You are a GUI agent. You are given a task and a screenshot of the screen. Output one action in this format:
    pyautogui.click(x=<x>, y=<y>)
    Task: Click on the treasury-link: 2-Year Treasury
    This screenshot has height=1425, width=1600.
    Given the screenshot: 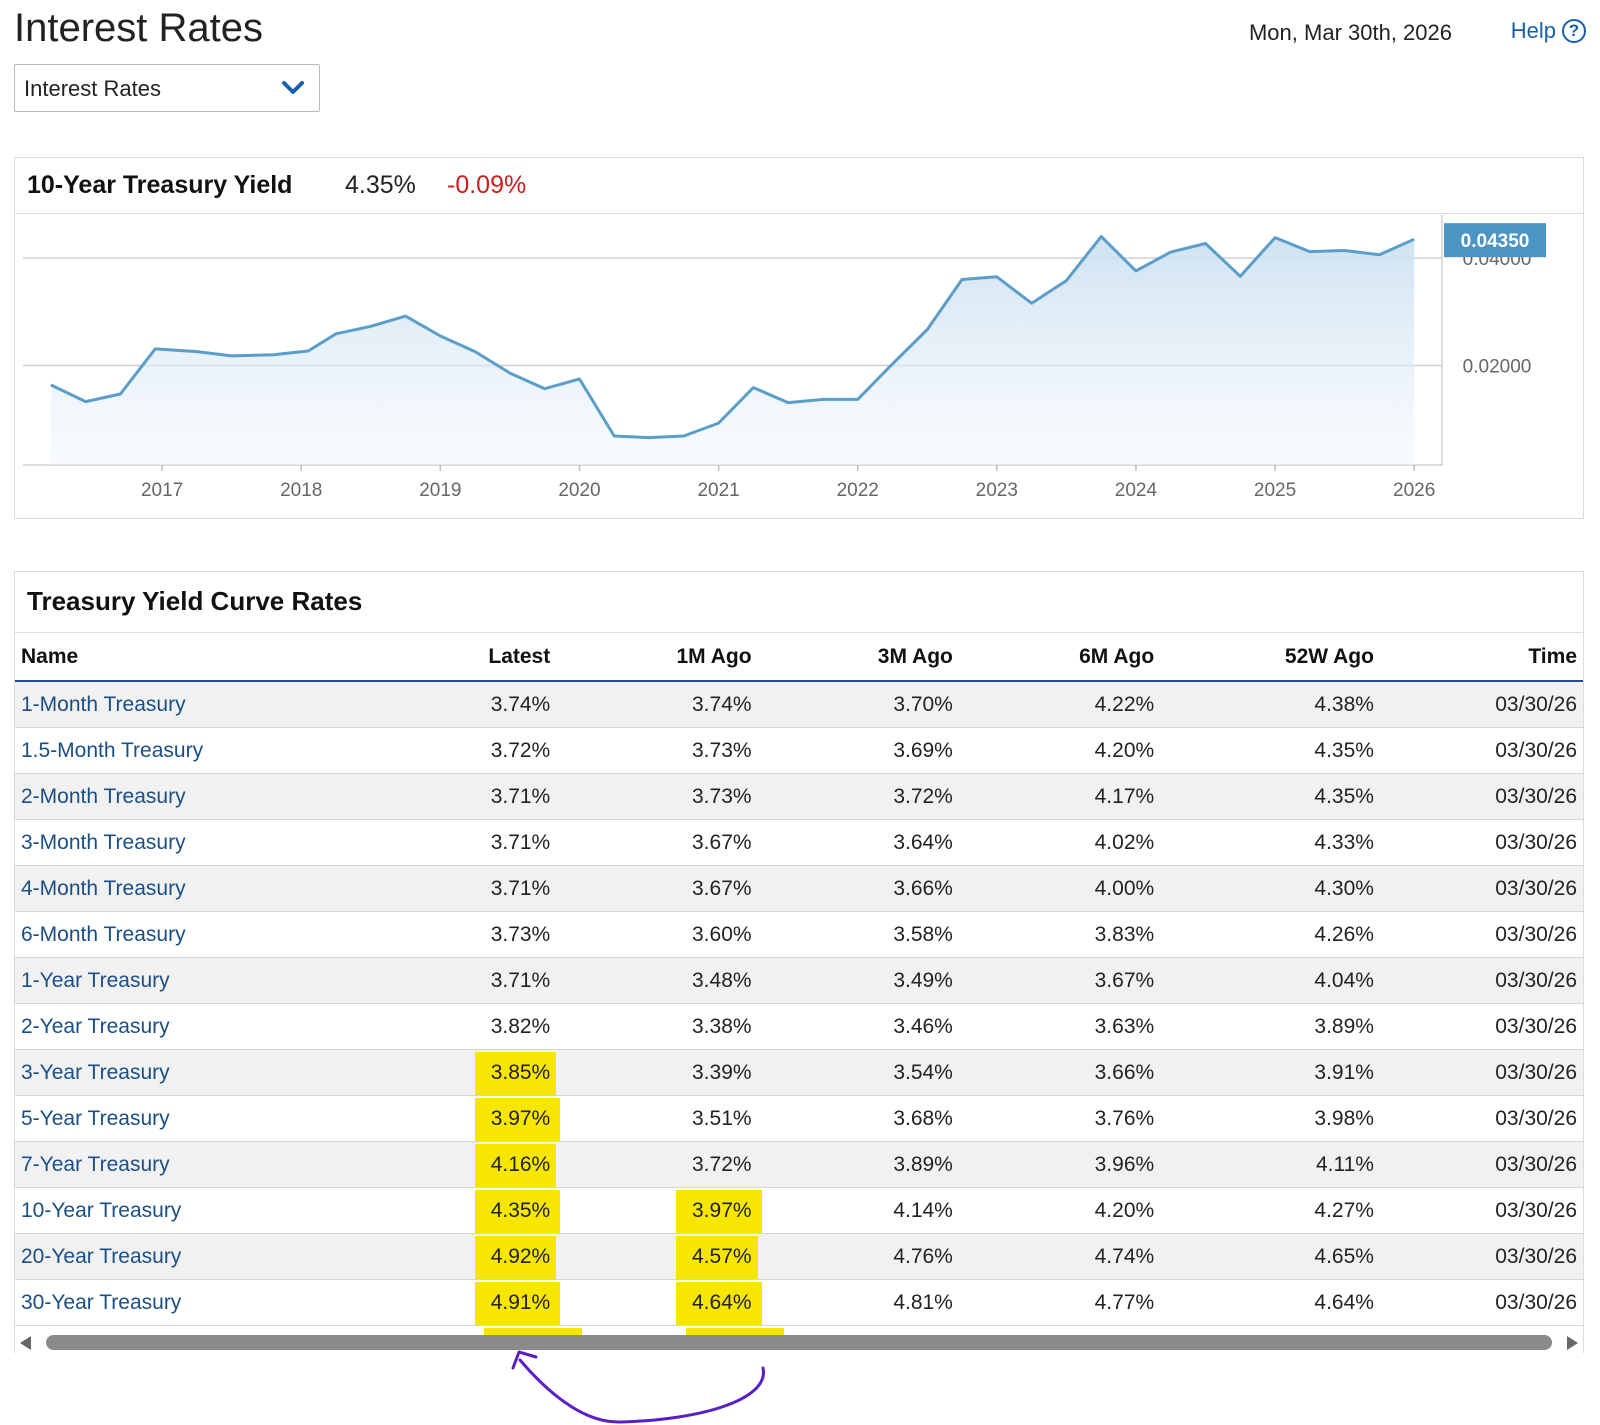 What is the action you would take?
    pyautogui.click(x=95, y=1026)
    